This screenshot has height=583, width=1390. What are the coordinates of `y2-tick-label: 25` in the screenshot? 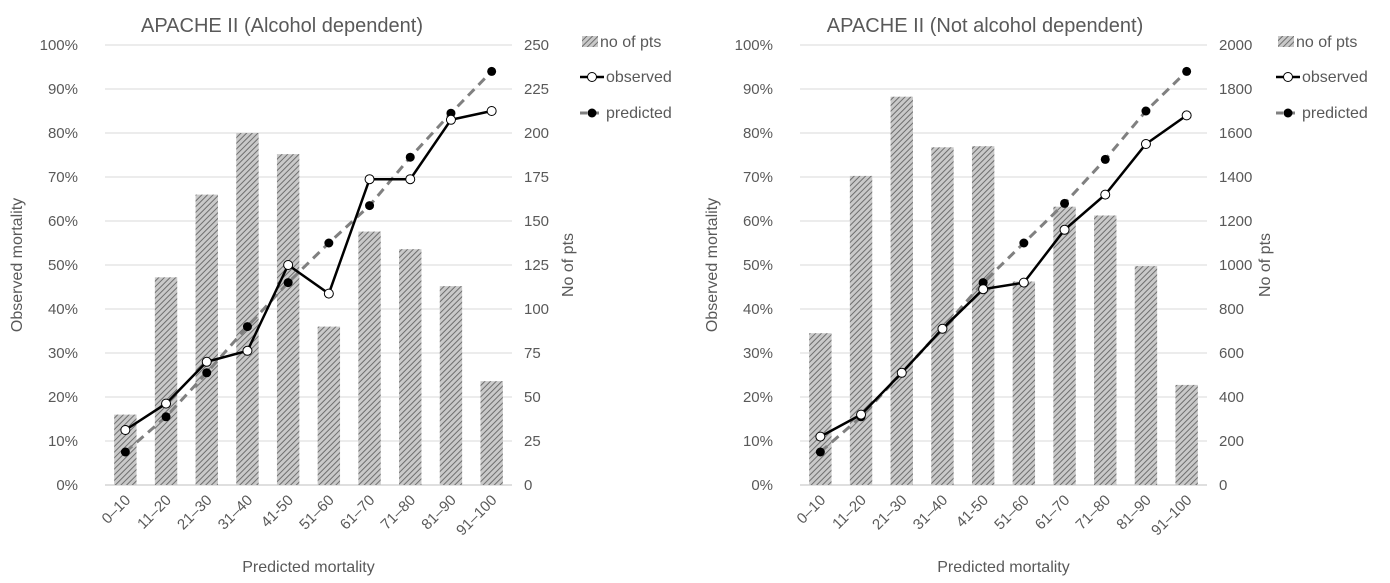 It's located at (532, 441).